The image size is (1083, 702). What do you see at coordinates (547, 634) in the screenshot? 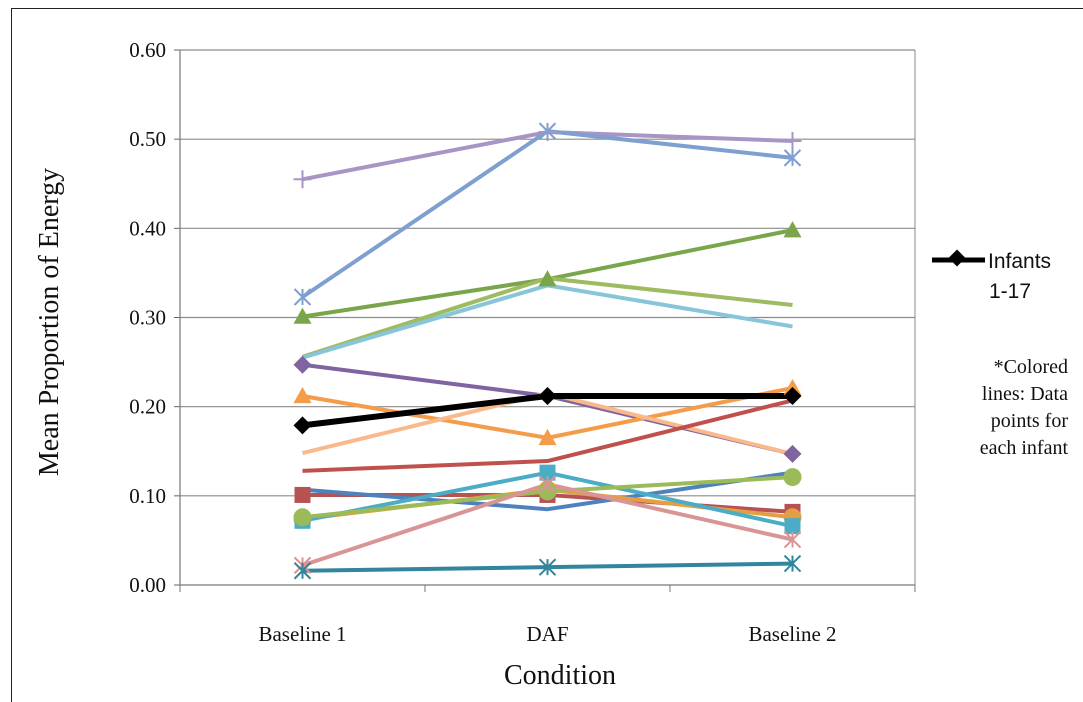
I see `x-tick-label: DAF` at bounding box center [547, 634].